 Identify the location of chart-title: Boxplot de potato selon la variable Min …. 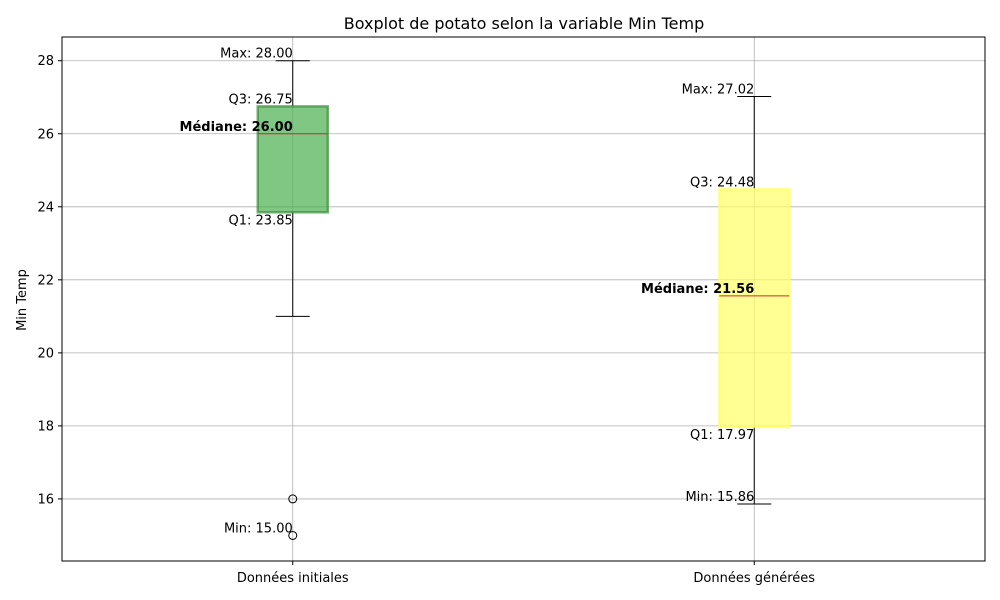
(524, 23).